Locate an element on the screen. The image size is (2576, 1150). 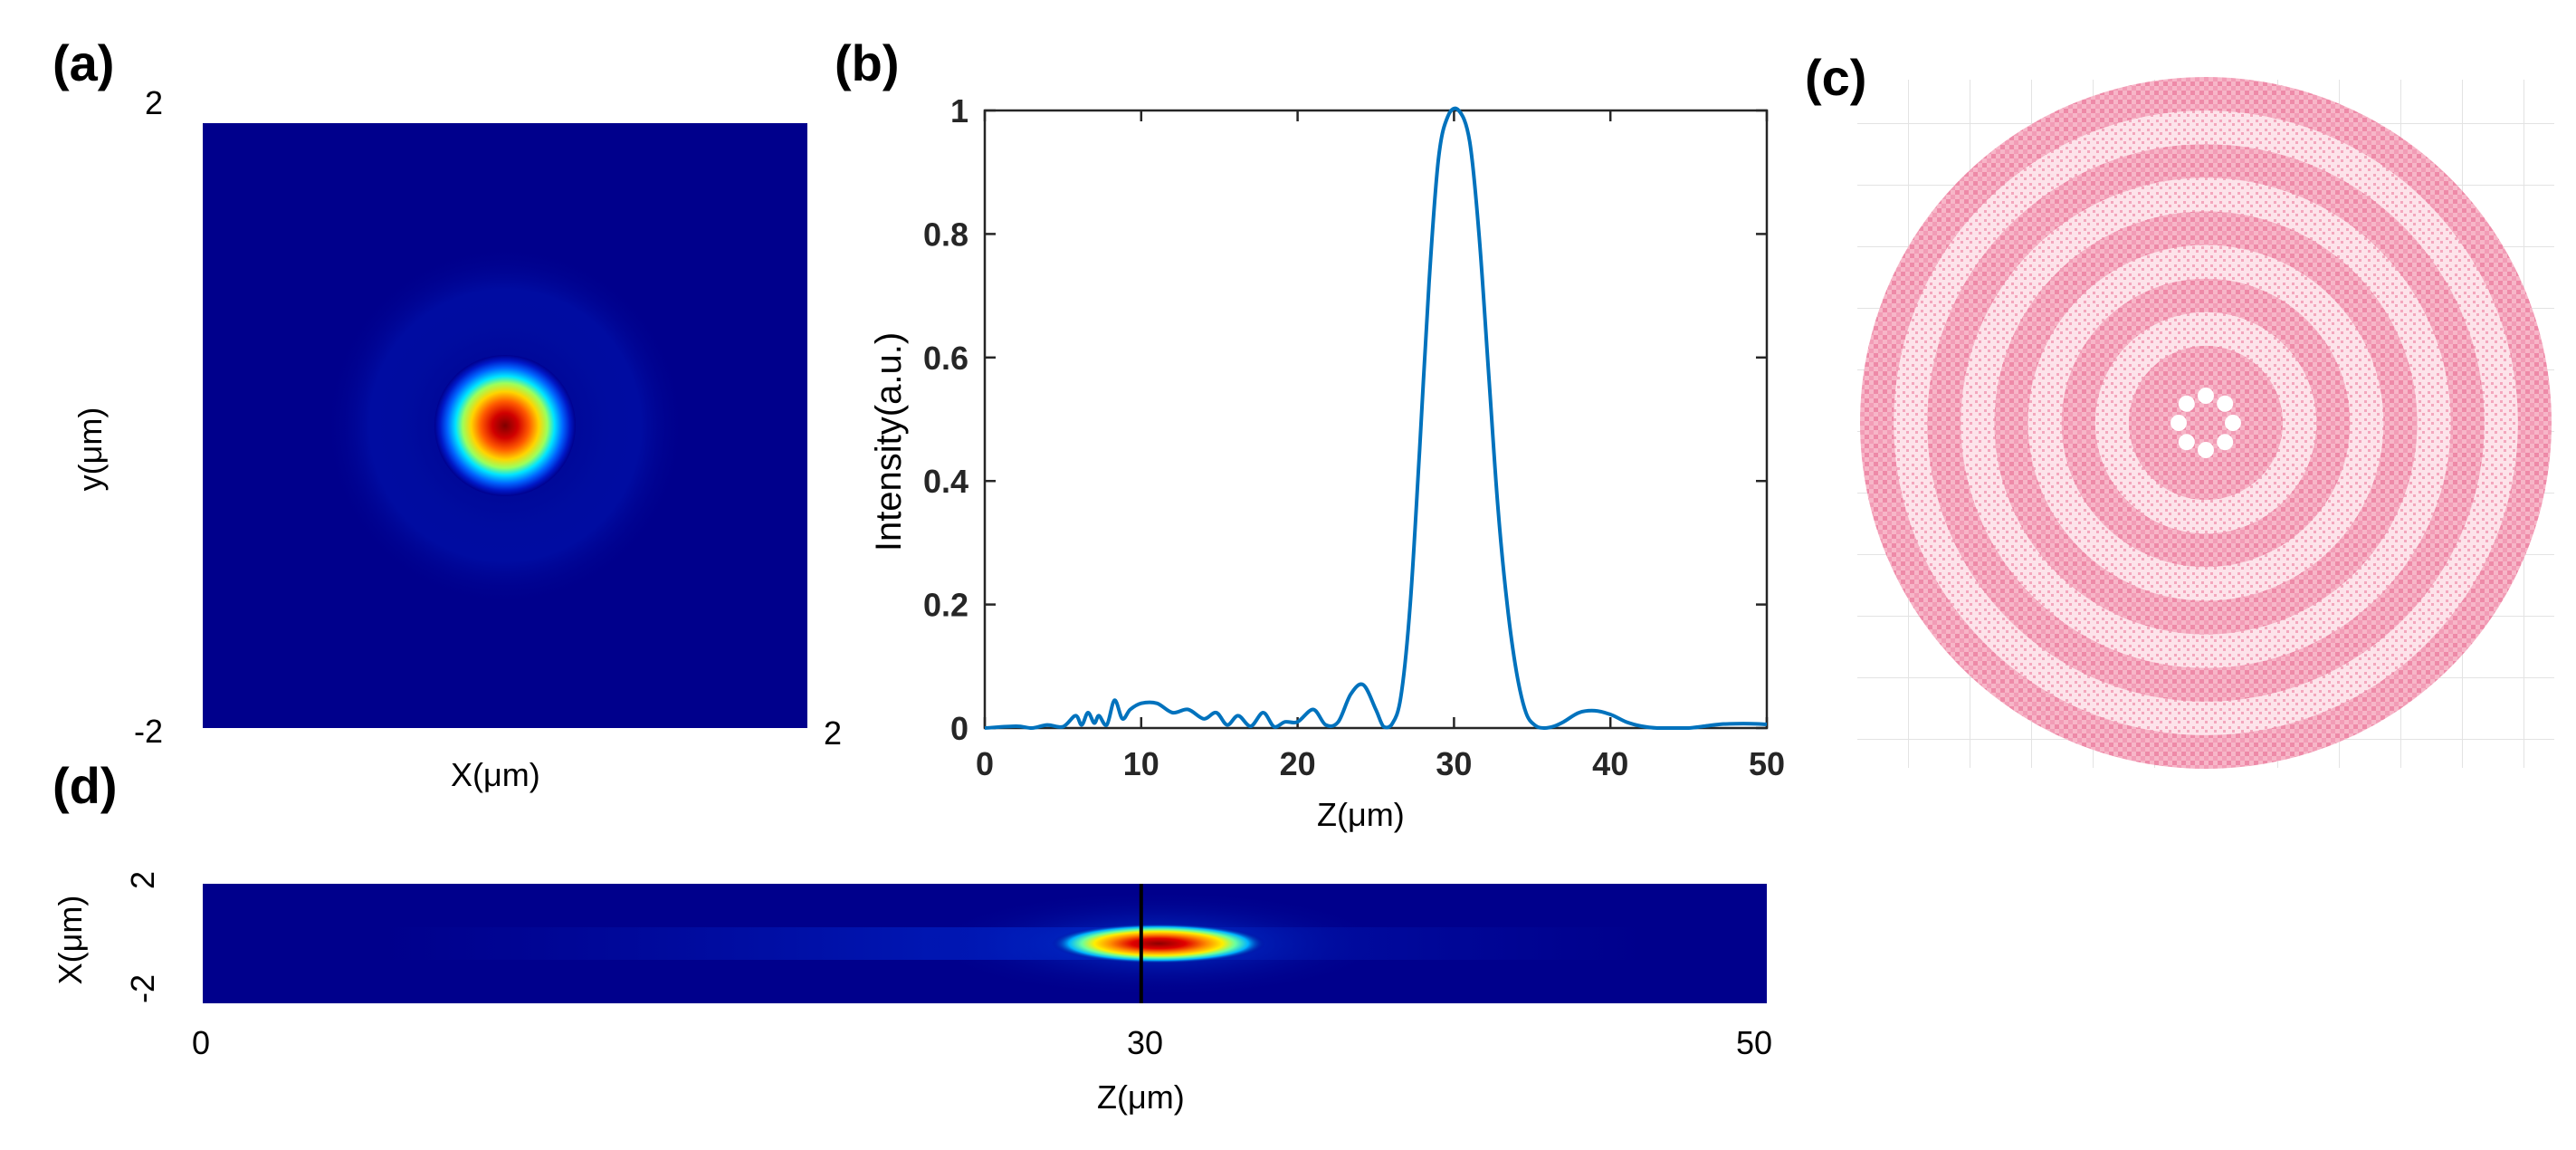
c-ring is located at coordinates (2206, 423).